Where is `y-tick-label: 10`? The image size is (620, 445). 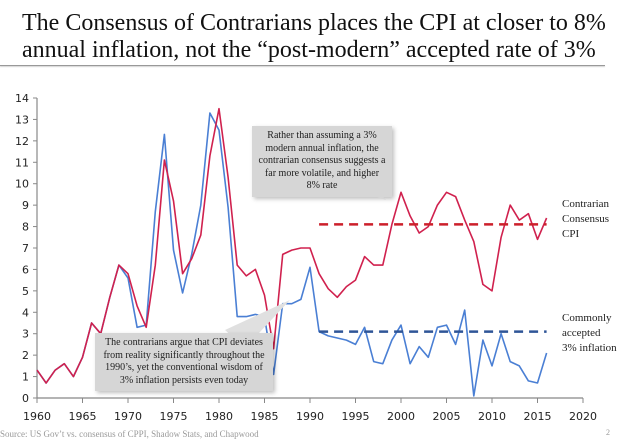
y-tick-label: 10 is located at coordinates (22, 184).